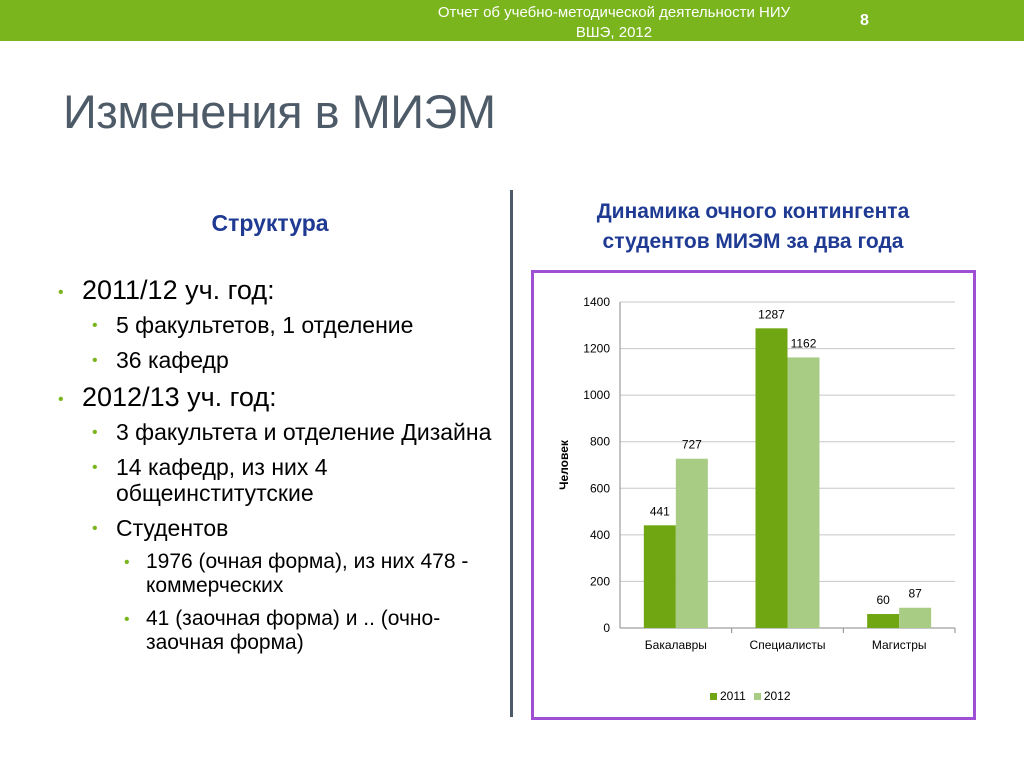 This screenshot has height=768, width=1024. What do you see at coordinates (600, 488) in the screenshot?
I see `y-tick-label: 600` at bounding box center [600, 488].